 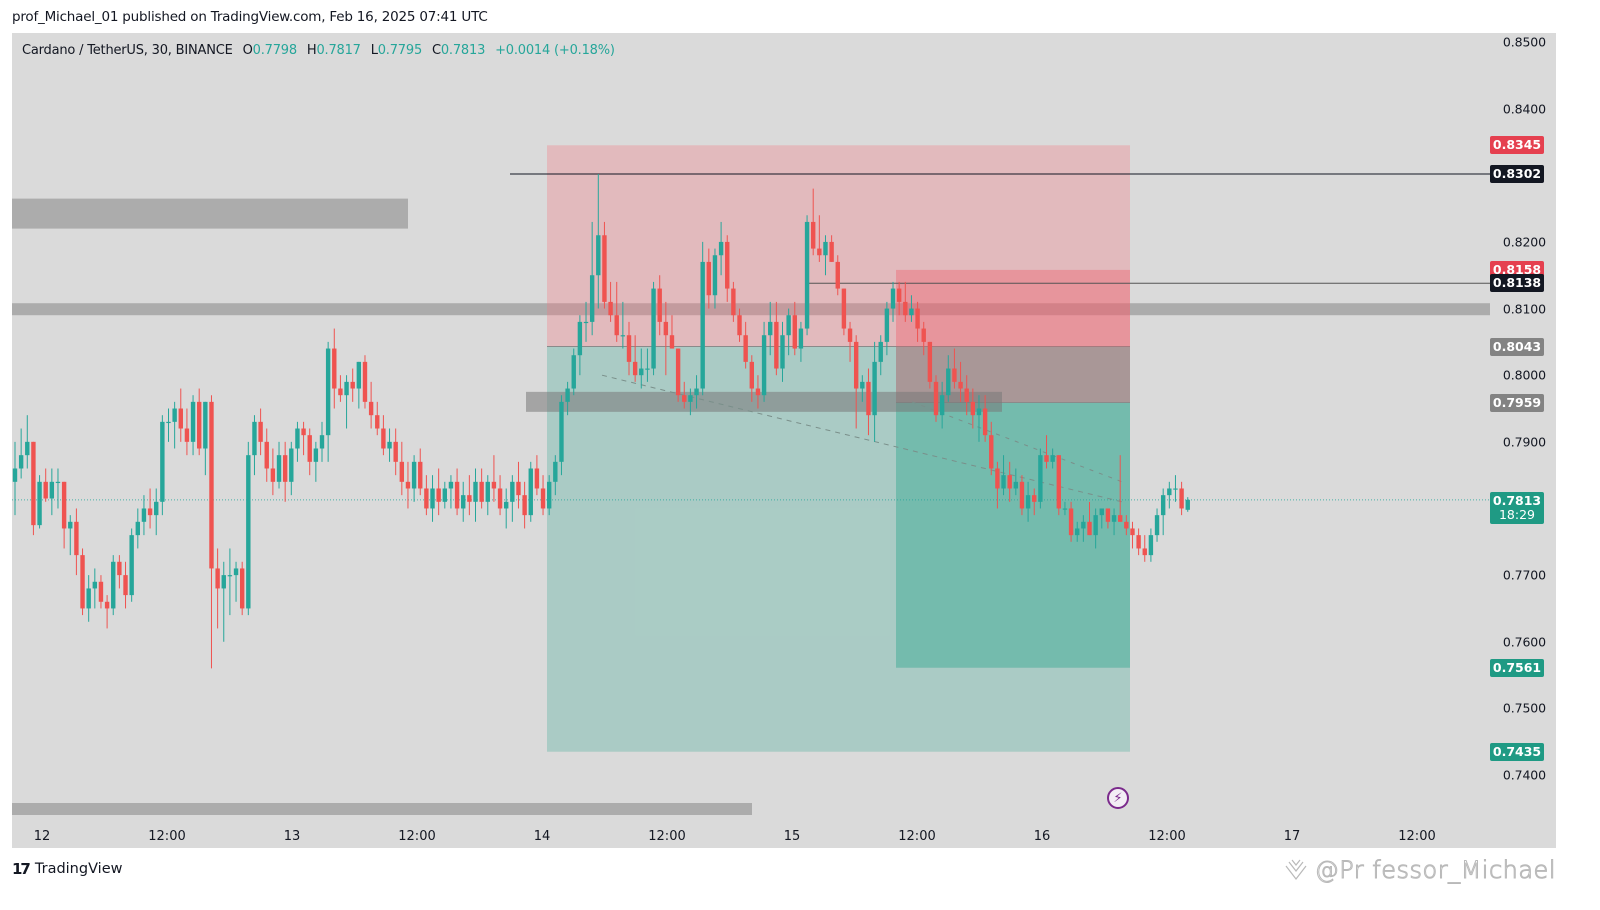 I want to click on price-tag: 0.7959, so click(x=1517, y=402).